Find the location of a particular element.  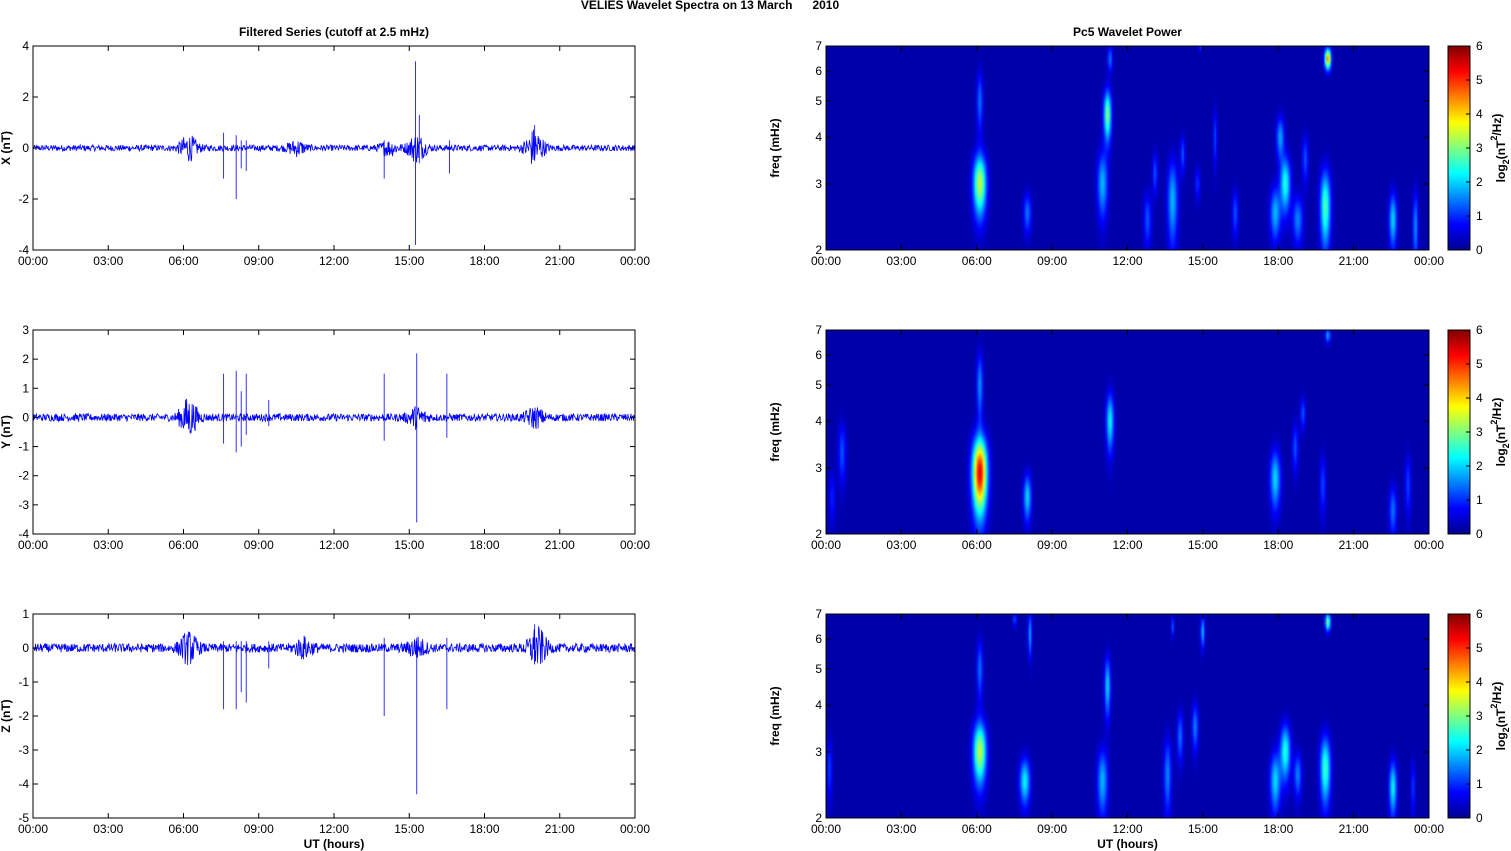

y-axis-label: Z (nT) is located at coordinates (6, 715).